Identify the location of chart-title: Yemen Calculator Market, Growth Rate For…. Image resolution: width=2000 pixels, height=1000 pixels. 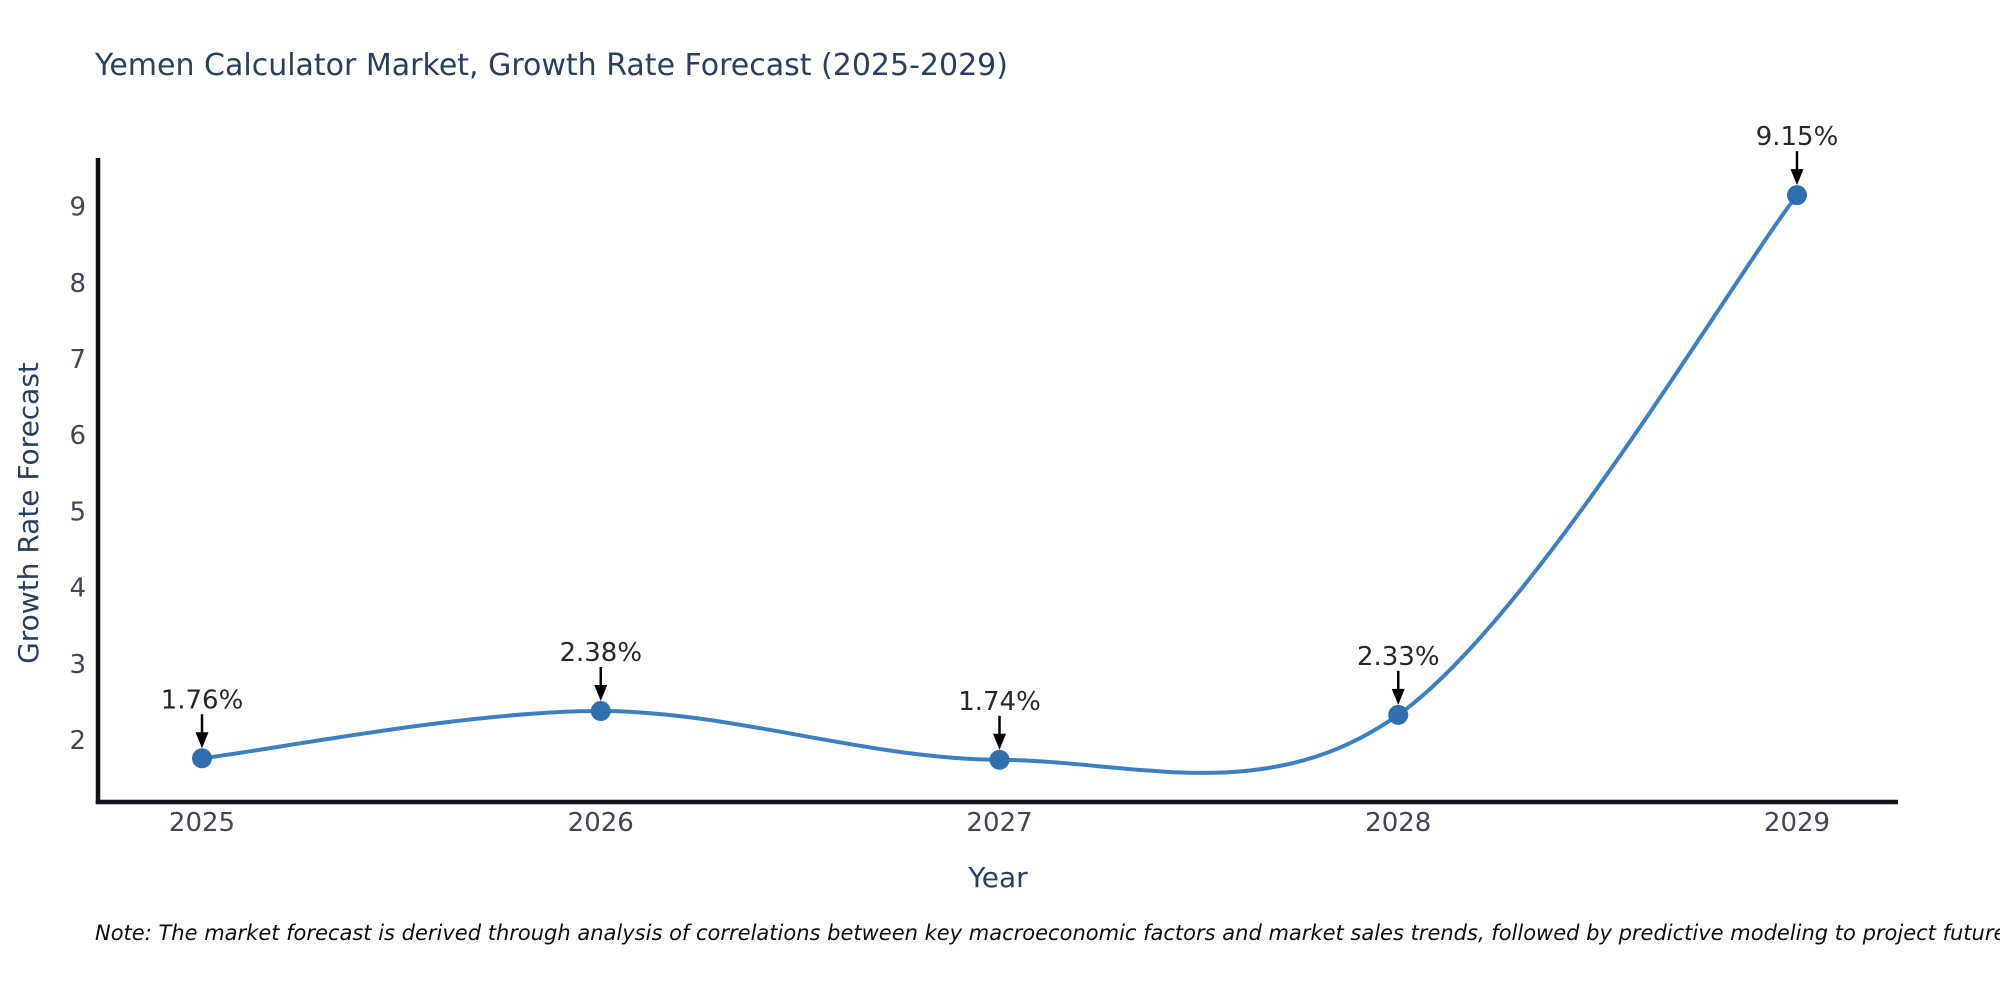
(551, 65).